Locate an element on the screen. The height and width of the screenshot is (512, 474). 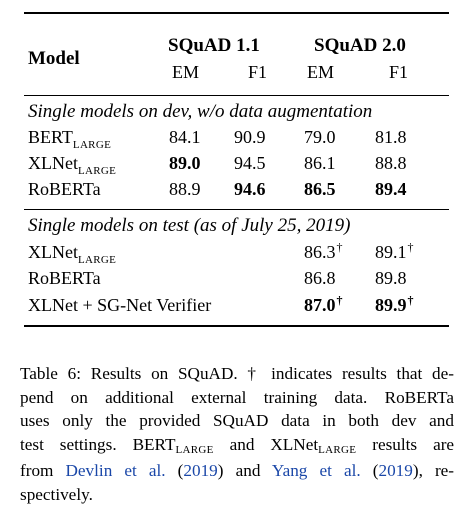
f120-value: 88.8 is located at coordinates (391, 163).